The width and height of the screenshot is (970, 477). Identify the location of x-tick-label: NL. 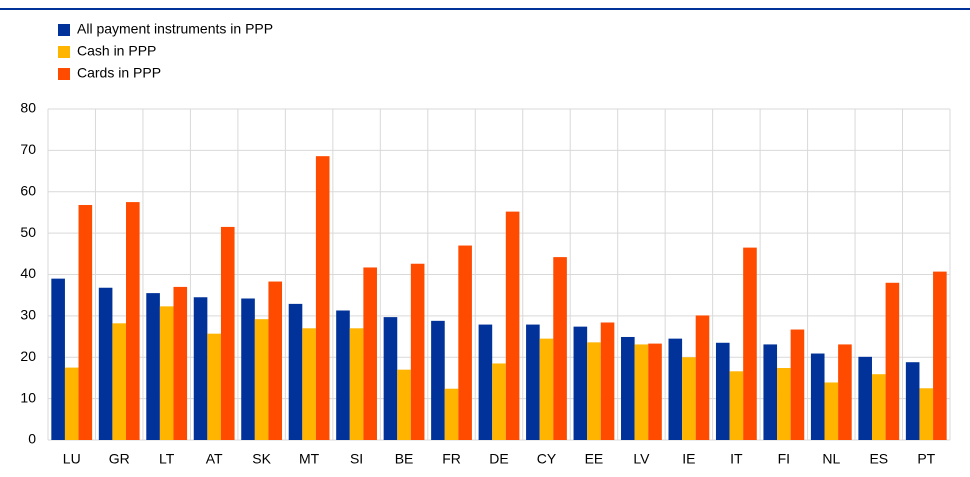
(831, 459).